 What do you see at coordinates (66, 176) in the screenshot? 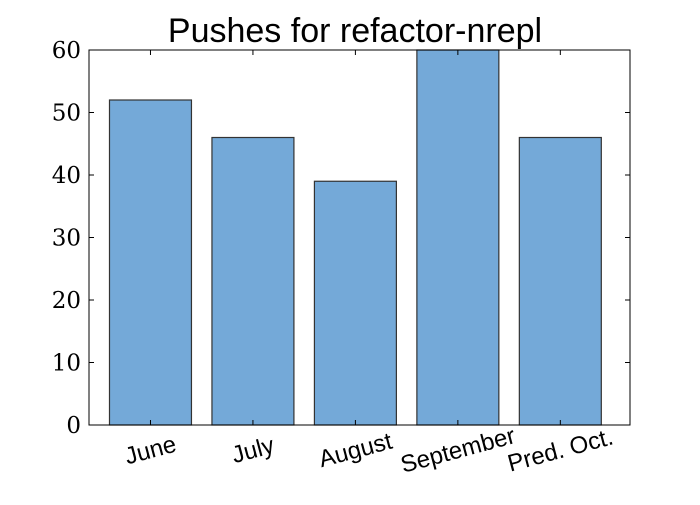
I see `y-tick-label: 40` at bounding box center [66, 176].